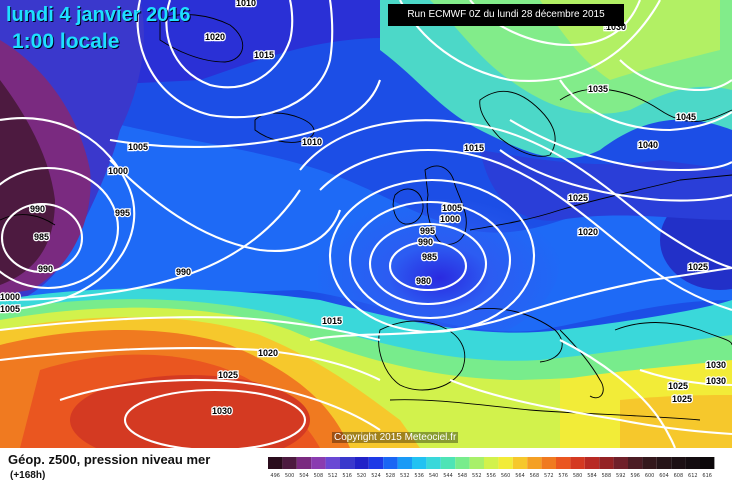  What do you see at coordinates (28, 475) in the screenshot?
I see `forecast-hour: (+168h)` at bounding box center [28, 475].